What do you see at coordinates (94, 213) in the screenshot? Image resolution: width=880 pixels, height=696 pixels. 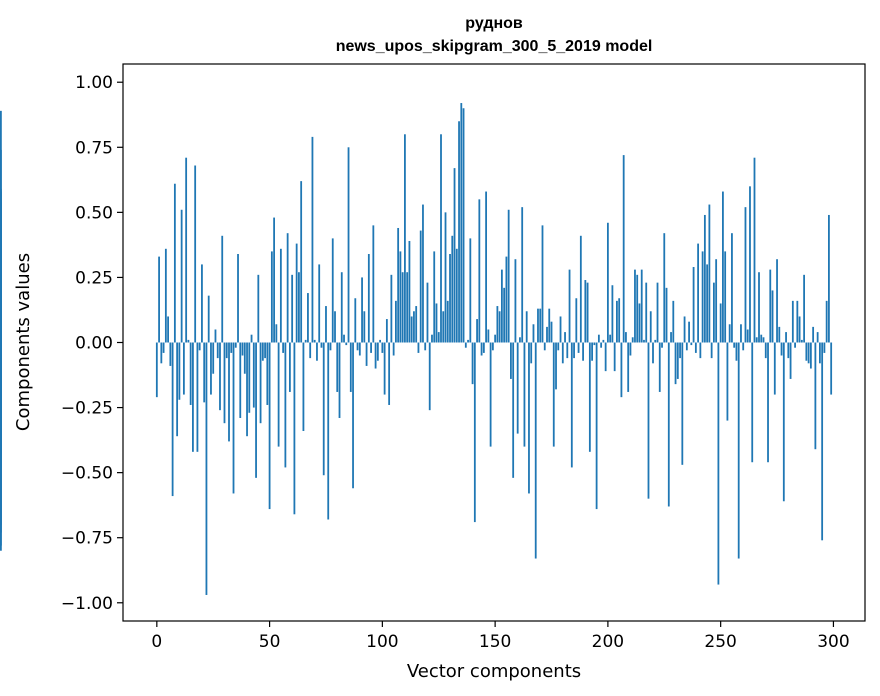 I see `y-tick-label: 0.50` at bounding box center [94, 213].